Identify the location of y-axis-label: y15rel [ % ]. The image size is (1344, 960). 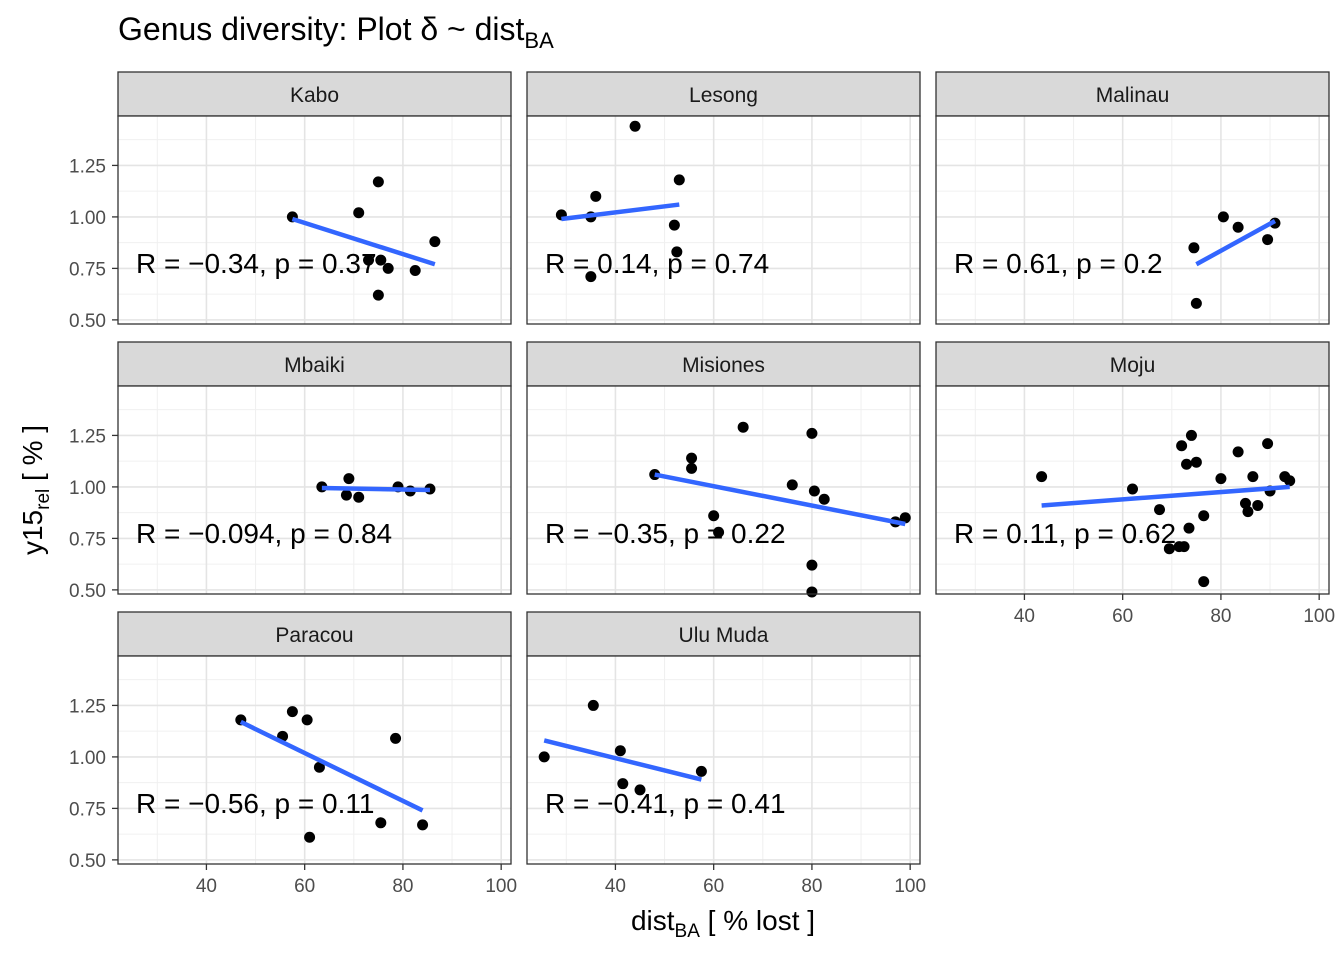
(35, 490).